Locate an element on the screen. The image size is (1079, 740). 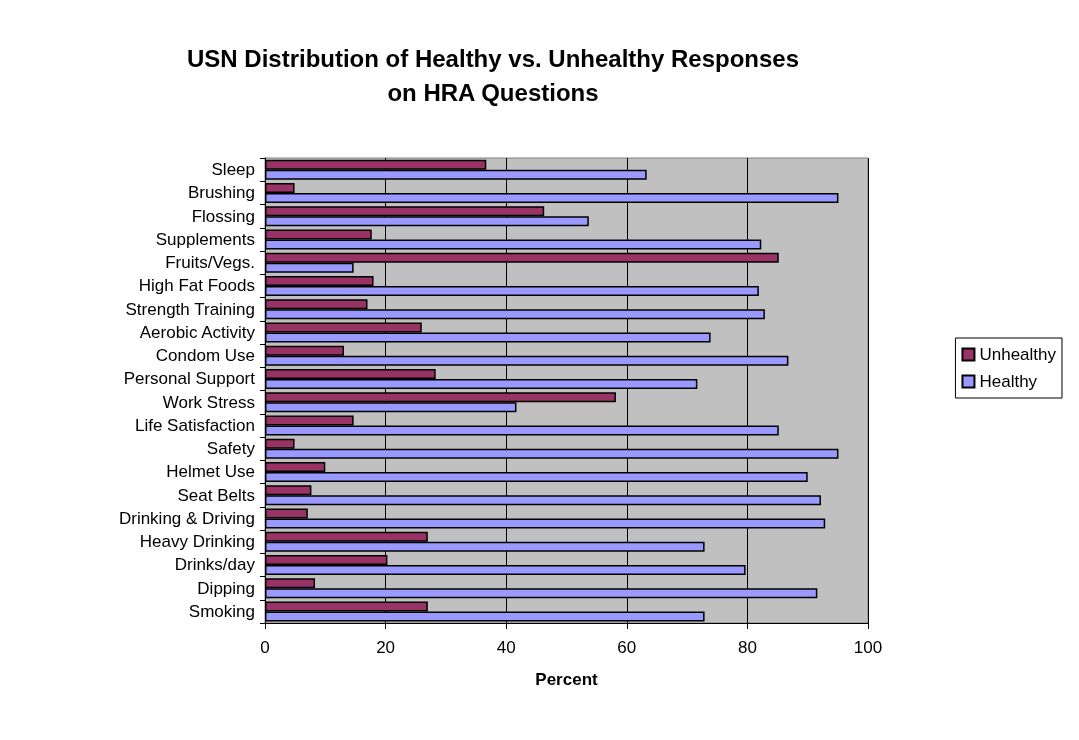
y-tick-label: Aerobic Activity is located at coordinates (197, 332).